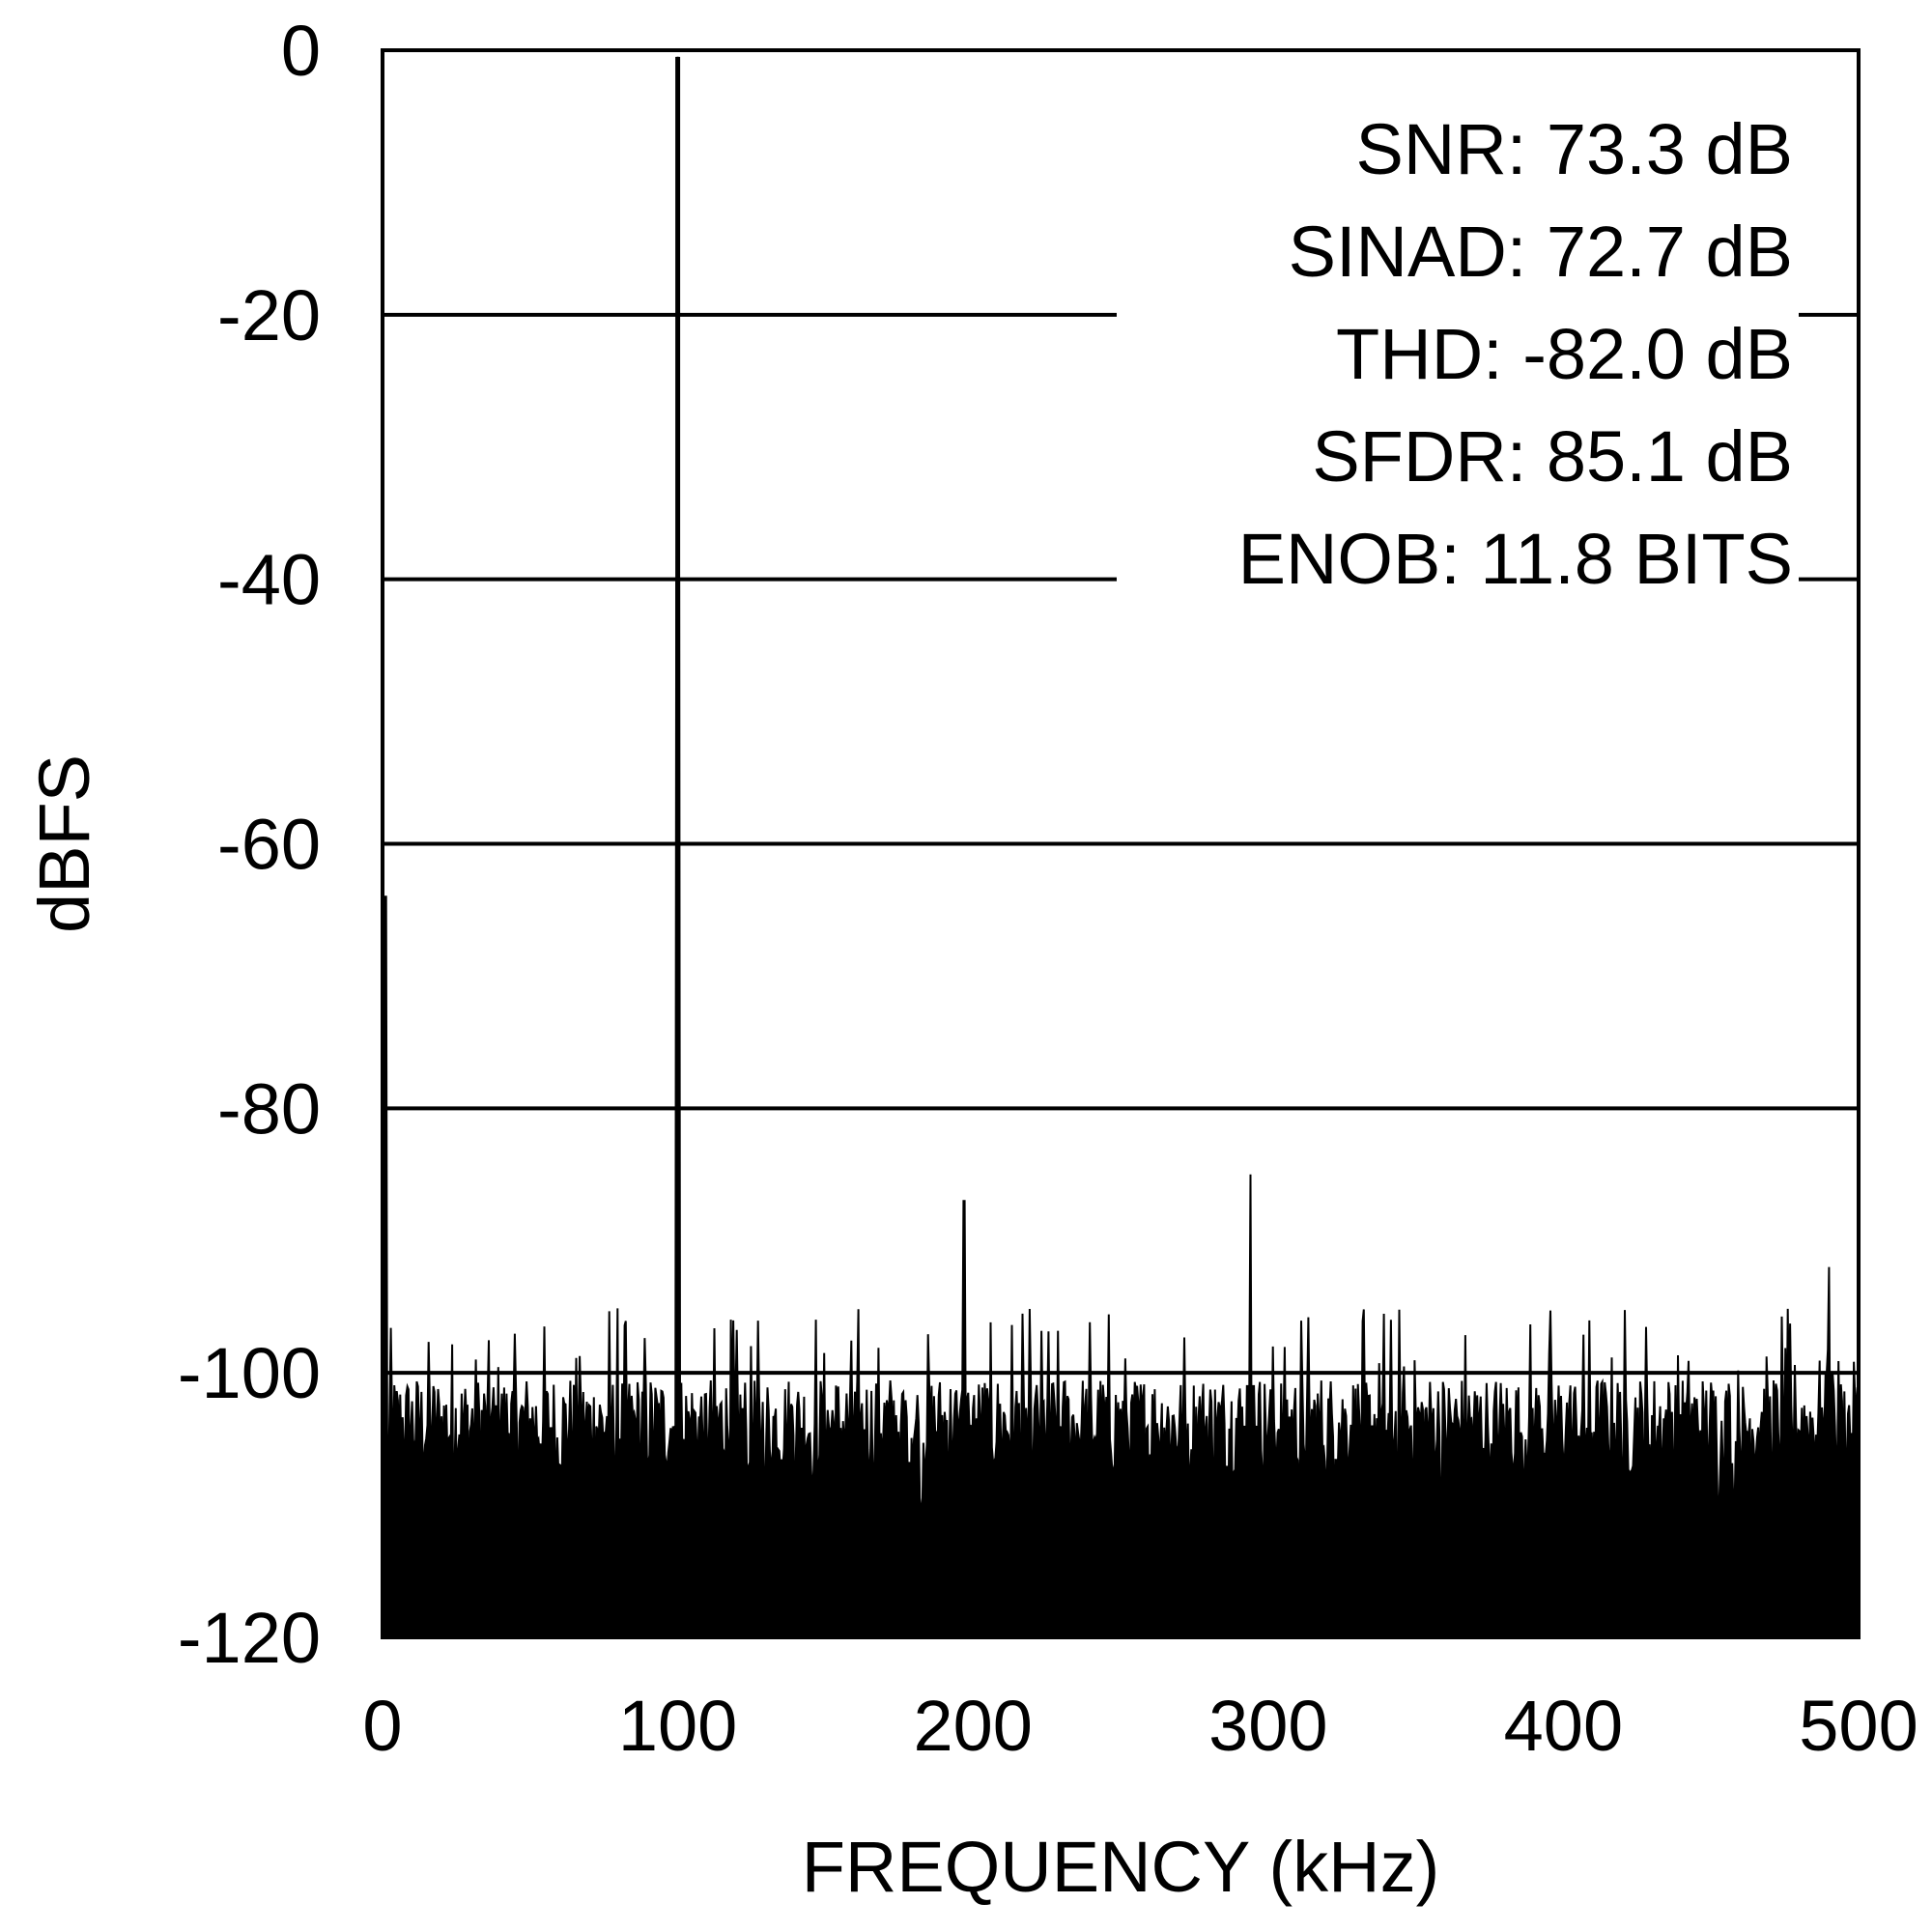 The image size is (1932, 1932). Describe the element at coordinates (1121, 1867) in the screenshot. I see `x-axis-title: FREQUENCY (kHz)` at that location.